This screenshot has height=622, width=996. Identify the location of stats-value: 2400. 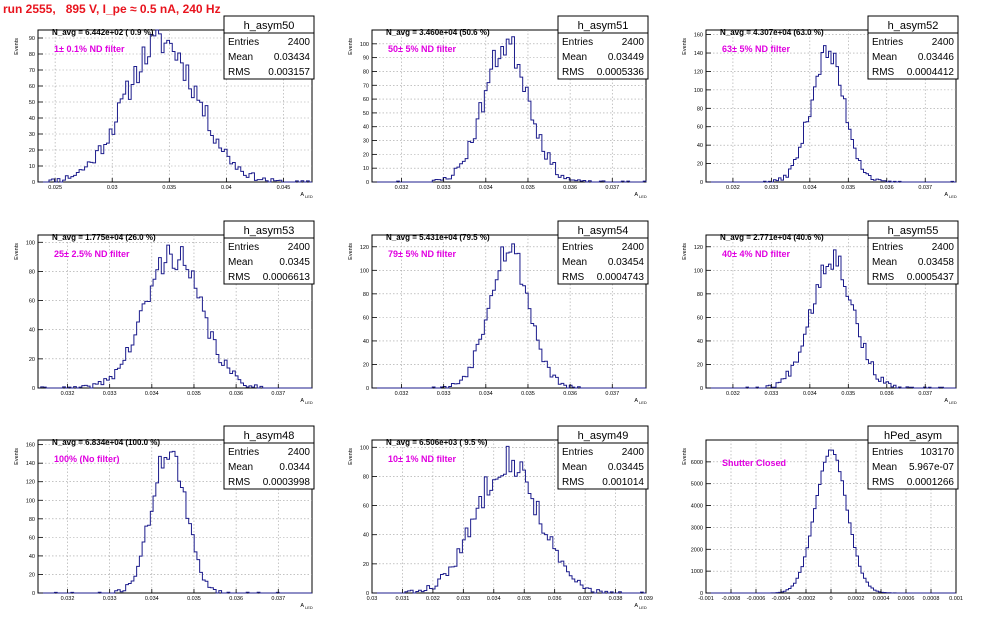
(299, 247).